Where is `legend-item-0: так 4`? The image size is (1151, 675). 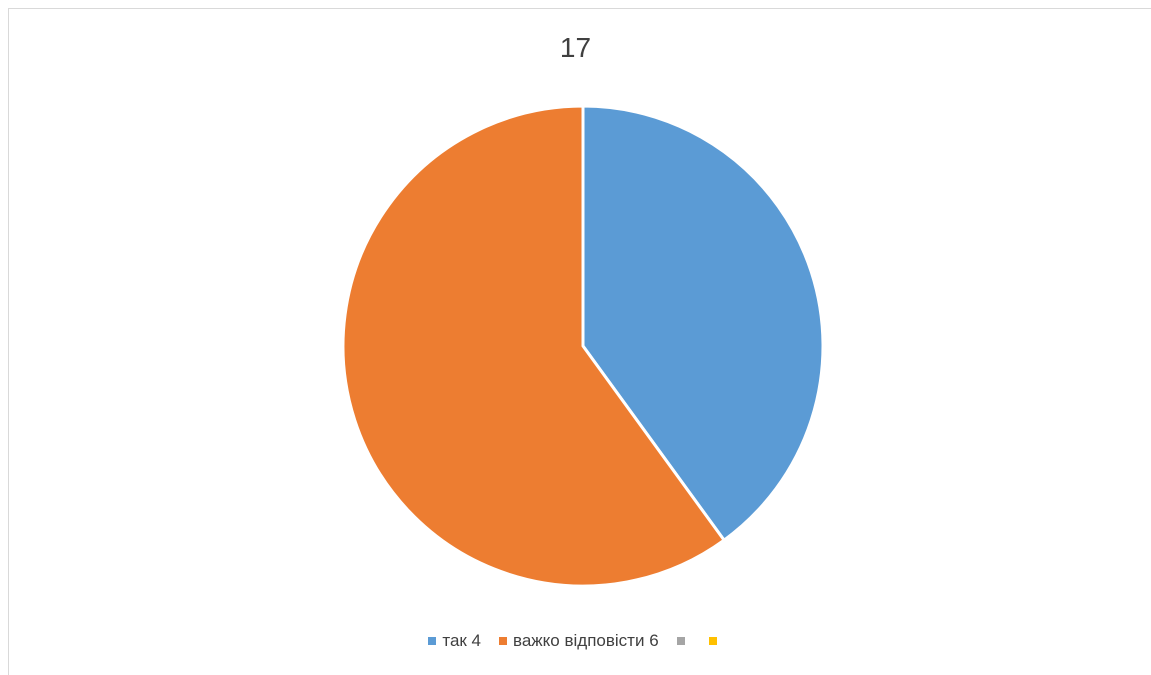
legend-item-0: так 4 is located at coordinates (454, 641).